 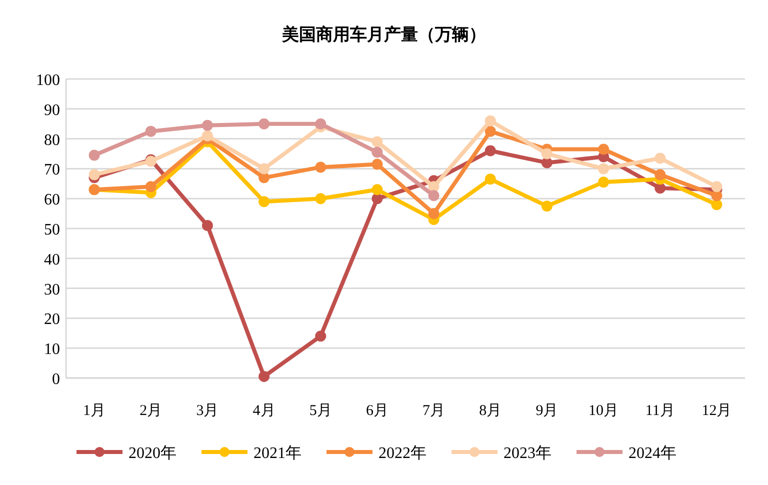 I want to click on x-tick-label: 3月, so click(x=207, y=411).